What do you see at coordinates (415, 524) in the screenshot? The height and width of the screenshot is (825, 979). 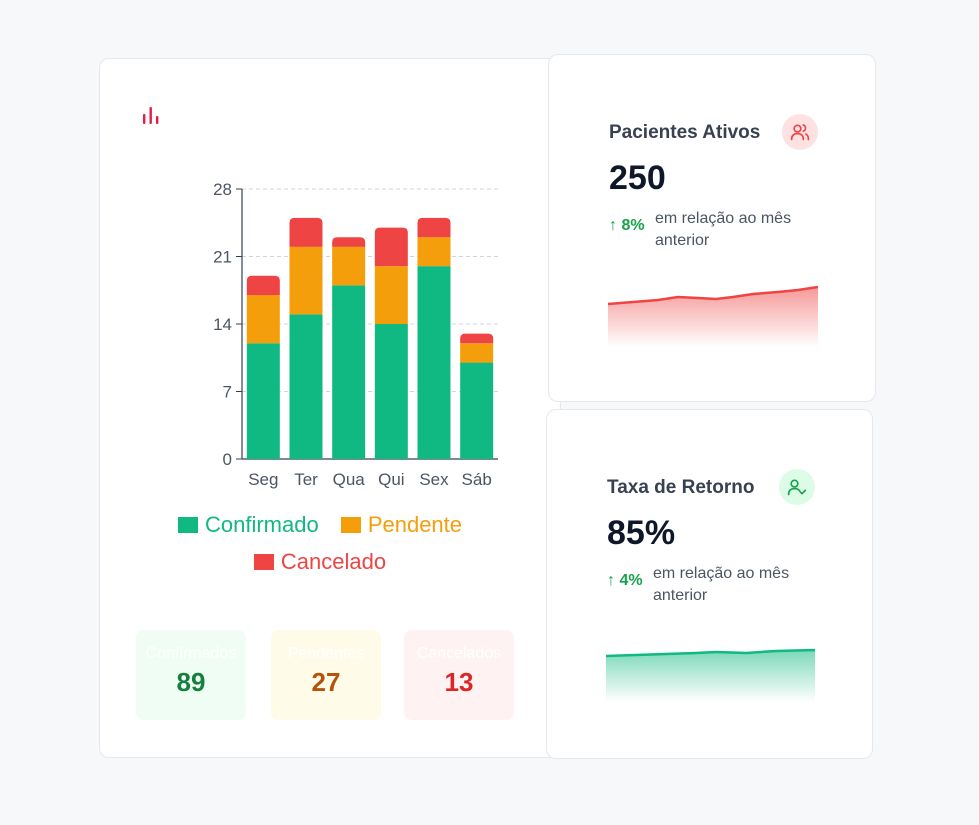 I see `legend-label-pending: Pendente` at bounding box center [415, 524].